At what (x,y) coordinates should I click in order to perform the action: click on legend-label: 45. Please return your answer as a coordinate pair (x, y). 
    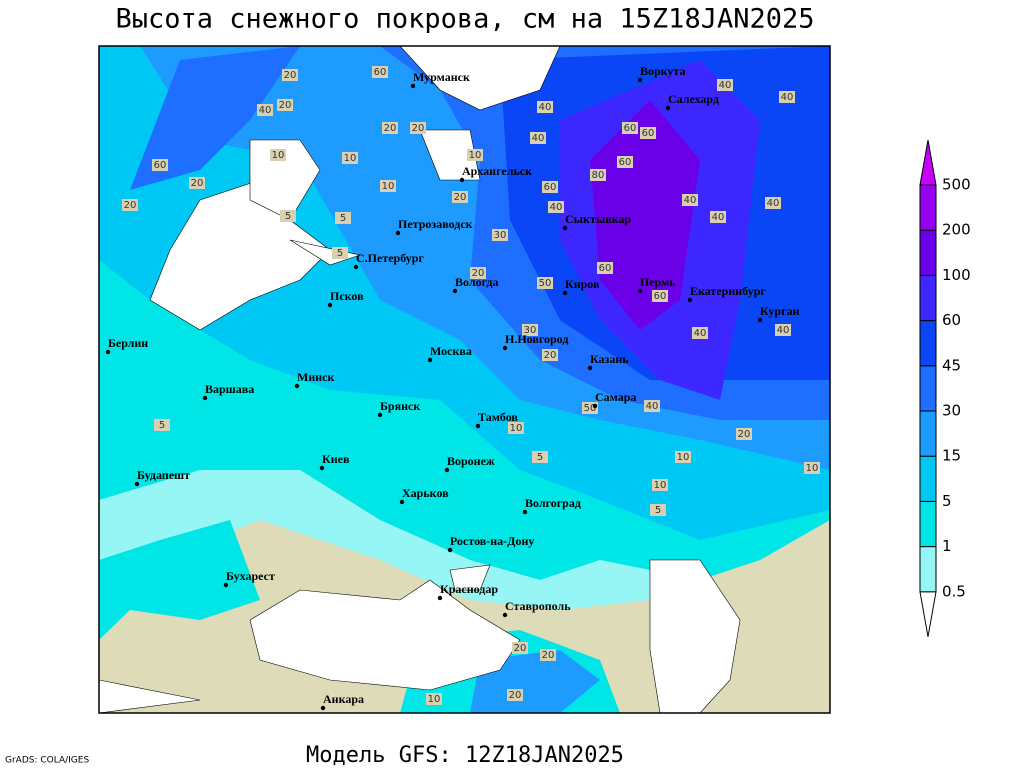
    Looking at the image, I should click on (951, 365).